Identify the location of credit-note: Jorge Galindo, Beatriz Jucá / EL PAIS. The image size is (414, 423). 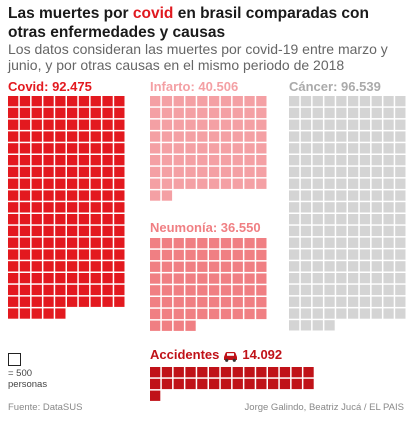
(324, 407).